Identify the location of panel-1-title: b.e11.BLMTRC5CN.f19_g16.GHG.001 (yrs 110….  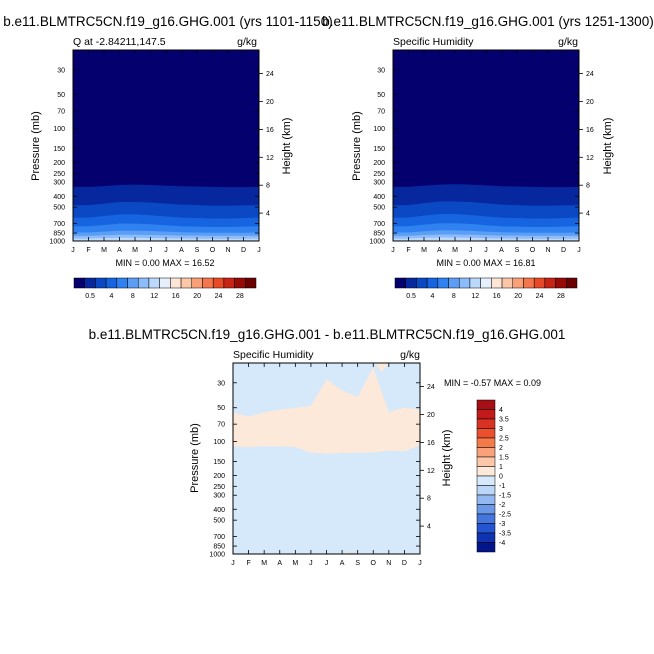
(167, 21).